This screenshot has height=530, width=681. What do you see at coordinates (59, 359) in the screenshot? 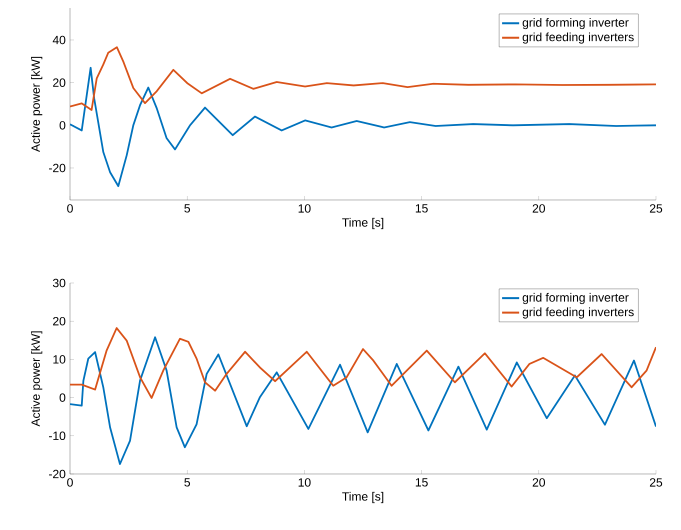
I see `y-tick-label: 10` at bounding box center [59, 359].